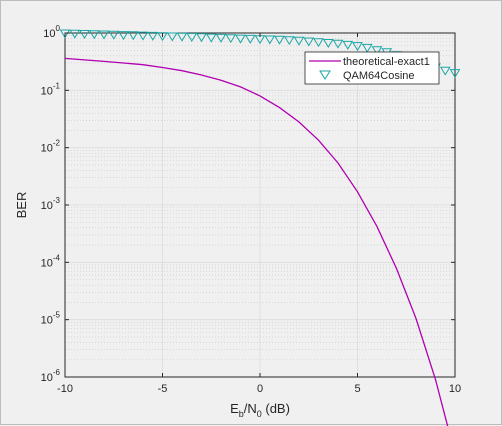  I want to click on legend: theoretical-exact1 QAM64Cosine, so click(372, 68).